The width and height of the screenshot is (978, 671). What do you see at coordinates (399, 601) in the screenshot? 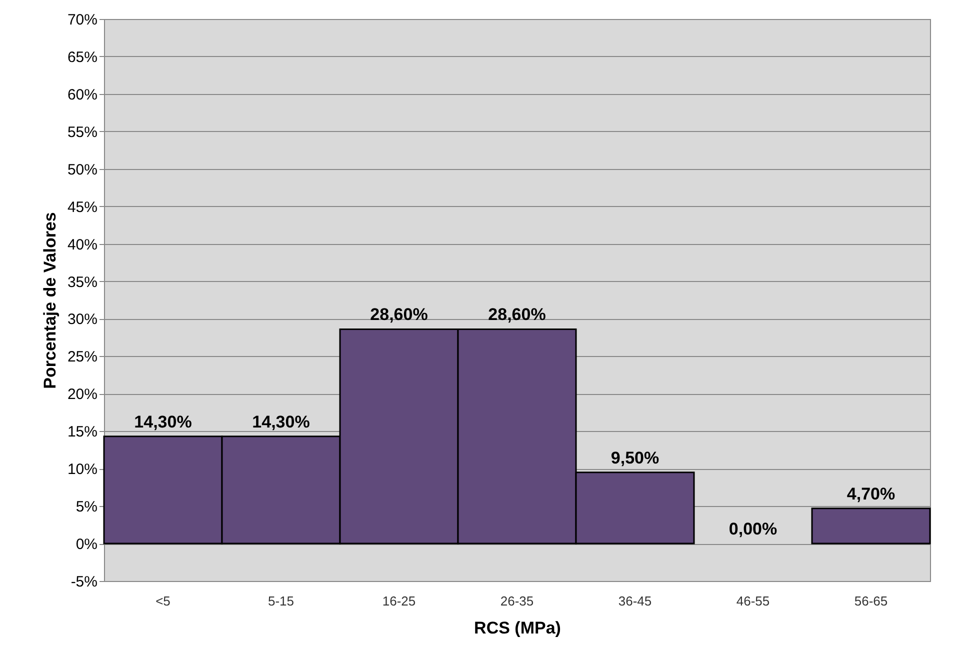
I see `x-tick-label: 16-25` at bounding box center [399, 601].